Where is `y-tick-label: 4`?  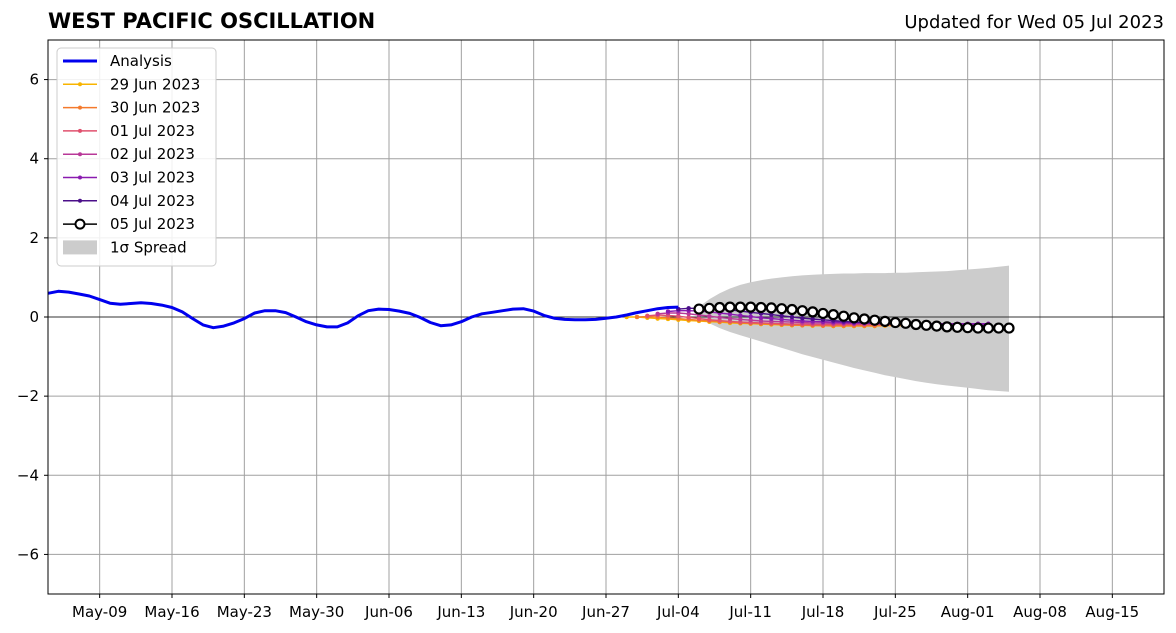 y-tick-label: 4 is located at coordinates (34, 159).